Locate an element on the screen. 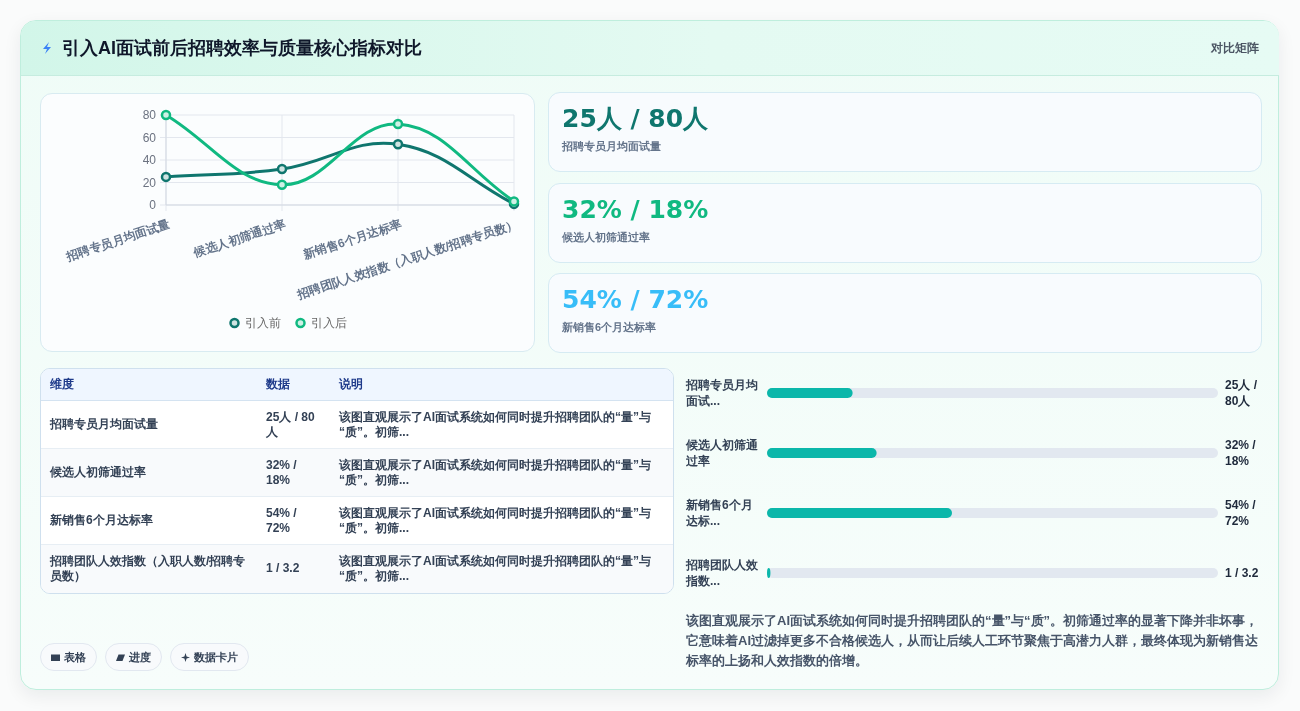 This screenshot has height=711, width=1300. y-tick-label: 20 is located at coordinates (149, 182).